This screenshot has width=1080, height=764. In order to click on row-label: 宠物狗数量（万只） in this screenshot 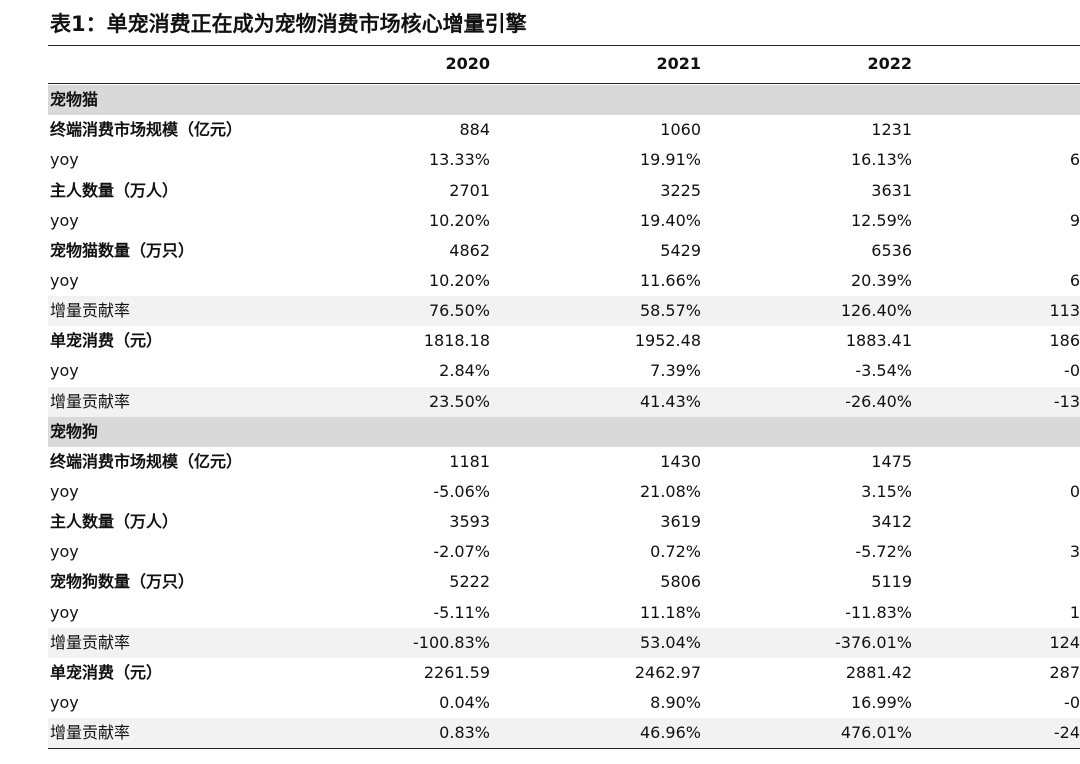, I will do `click(122, 582)`.